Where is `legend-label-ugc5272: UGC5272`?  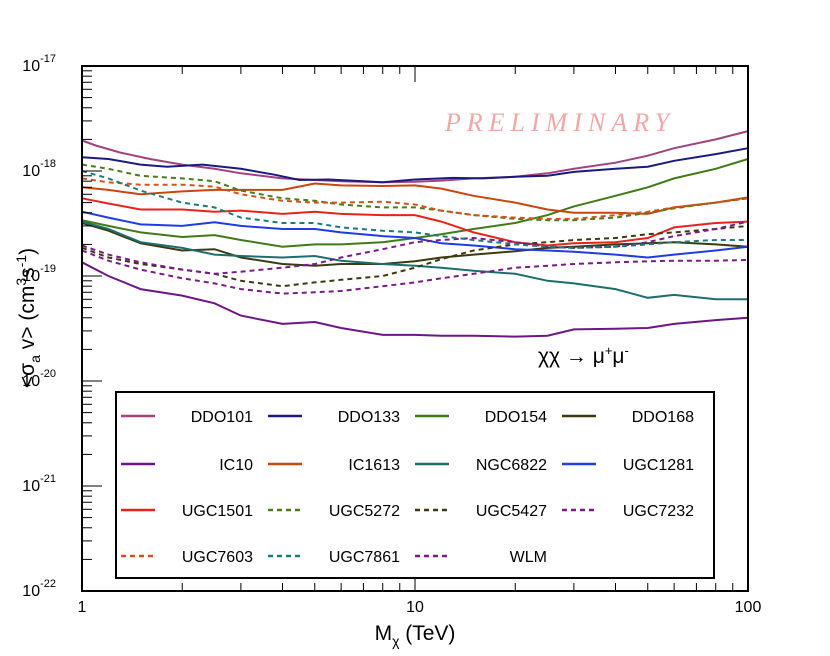 legend-label-ugc5272: UGC5272 is located at coordinates (364, 511).